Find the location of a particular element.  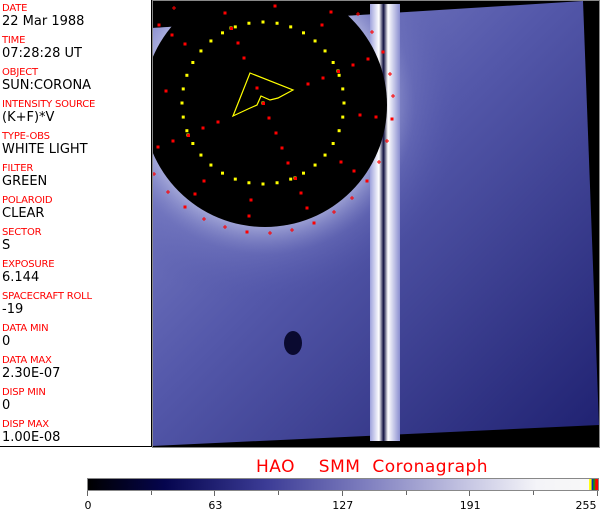

field-object: OBJECT SUN:CORONA is located at coordinates (46, 80).